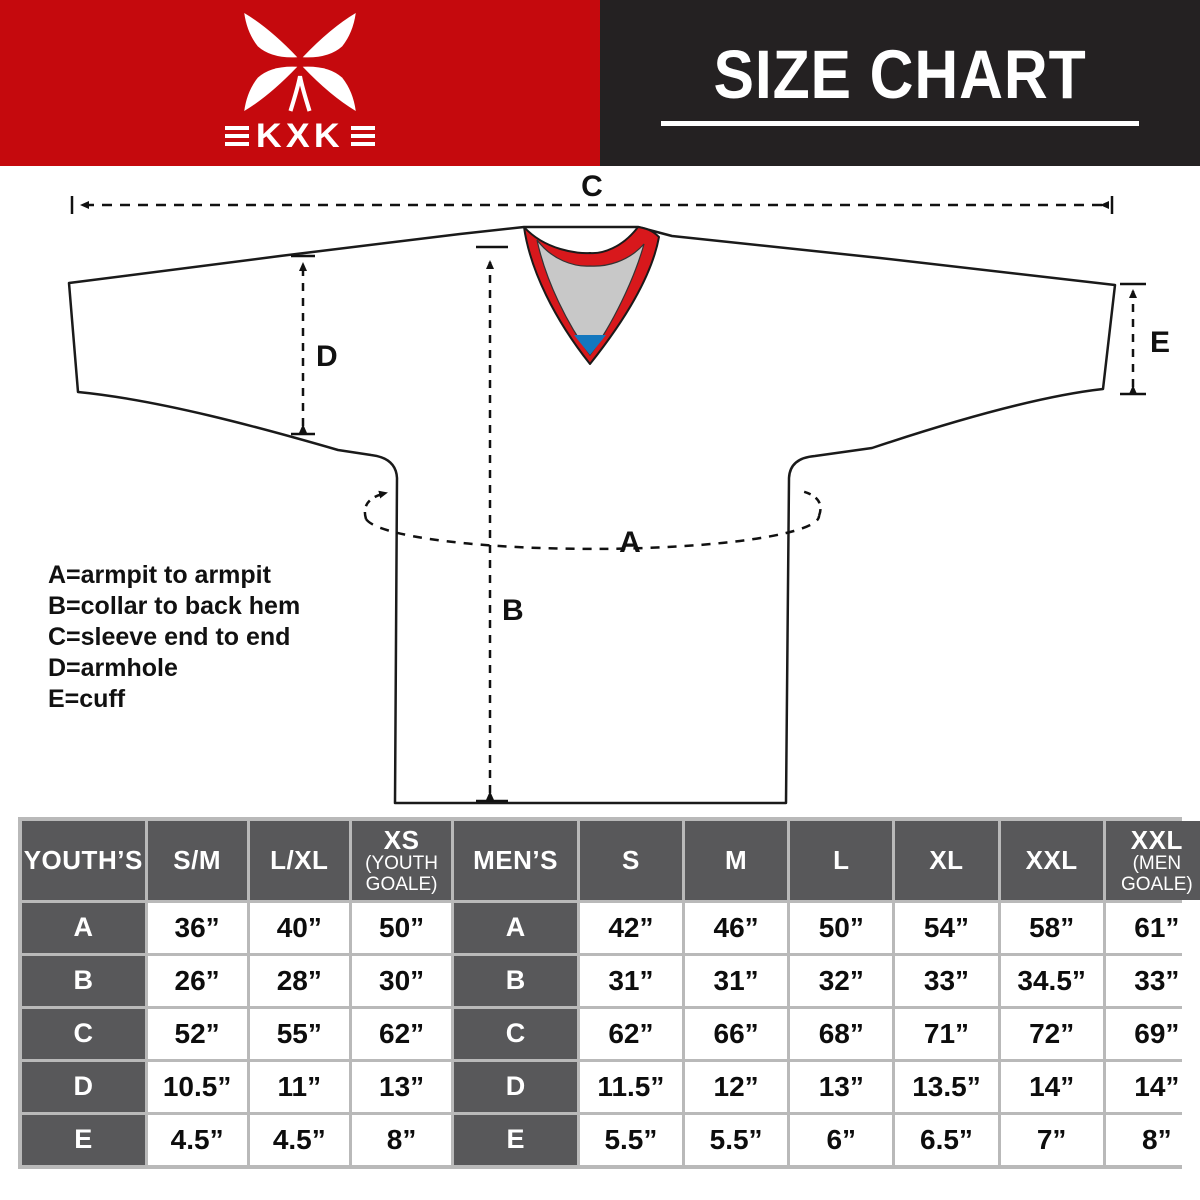 This screenshot has height=1200, width=1200. What do you see at coordinates (592, 520) in the screenshot?
I see `measure-arrow-a` at bounding box center [592, 520].